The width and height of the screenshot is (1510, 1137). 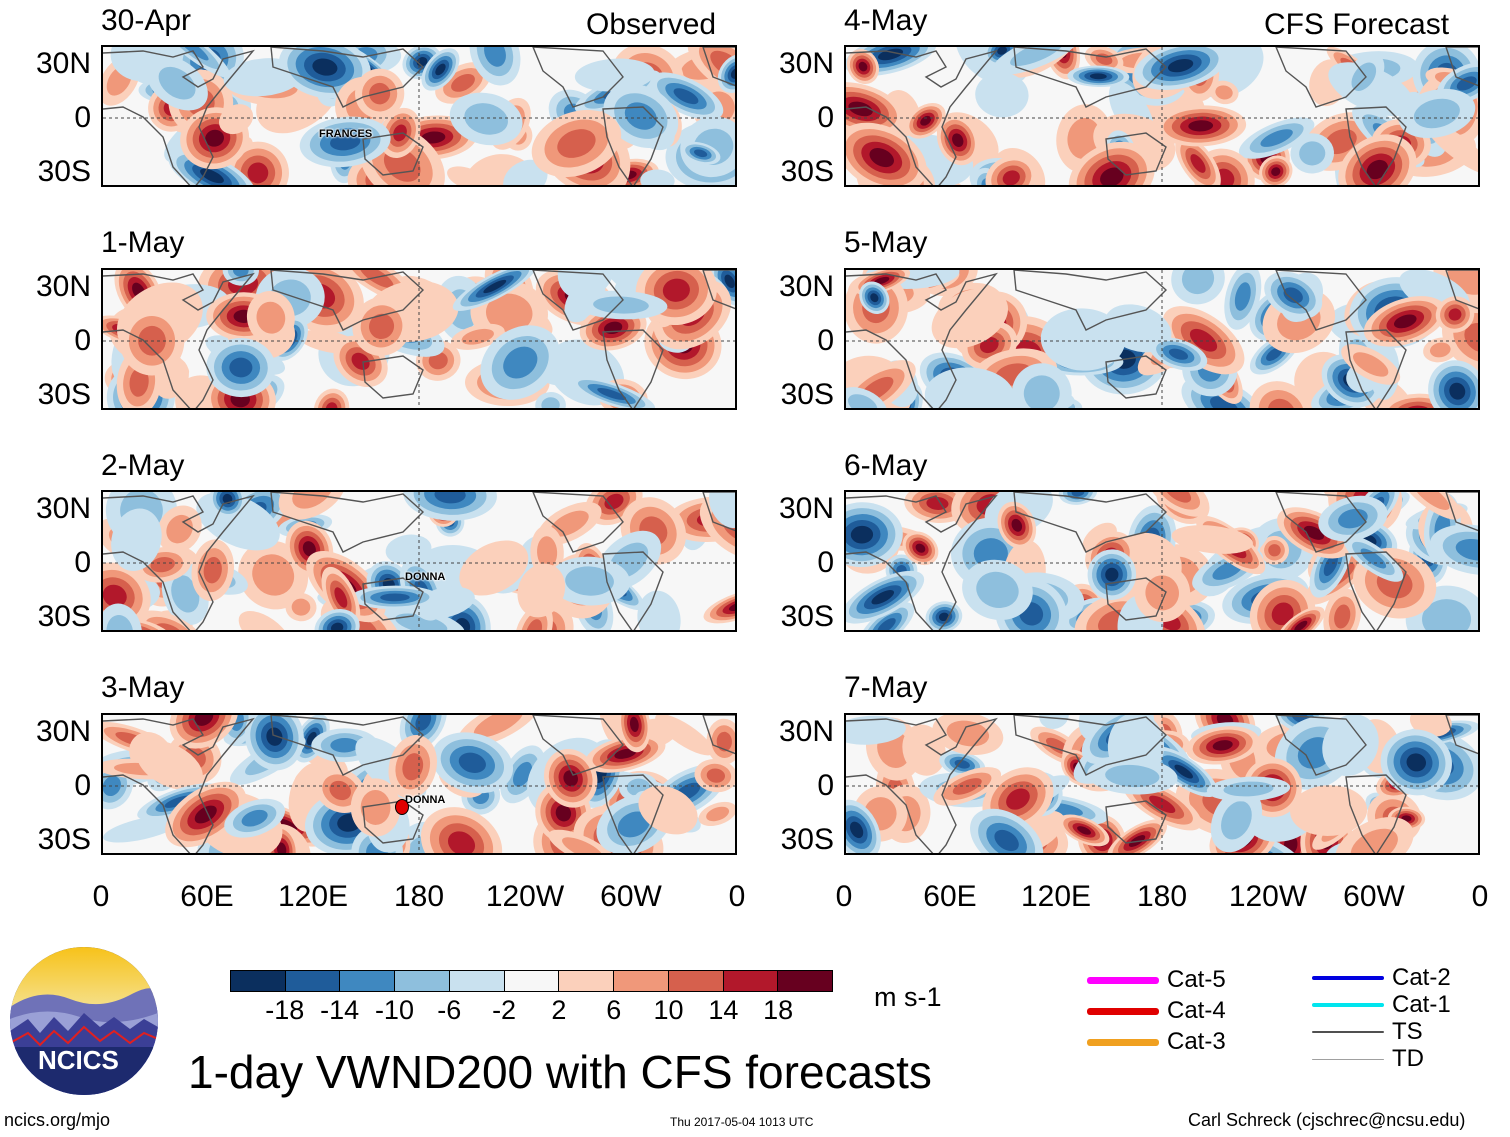 I want to click on colorbar-tick-label: 6, so click(x=614, y=1010).